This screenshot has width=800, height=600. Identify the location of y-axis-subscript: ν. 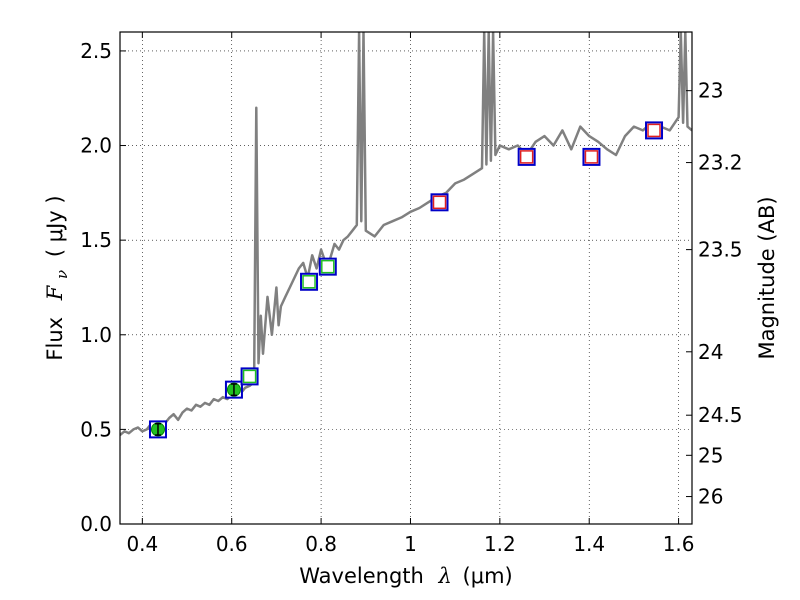
(62, 274).